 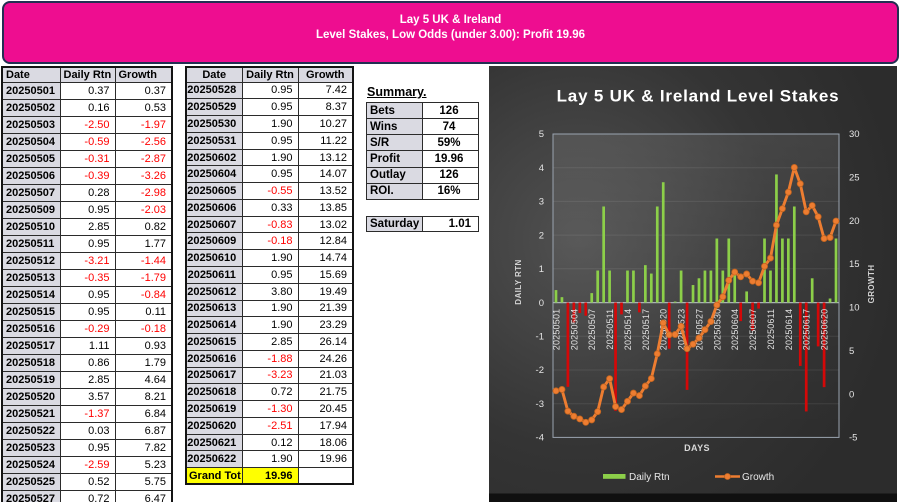 I want to click on svg-text: DAILY RTN, so click(x=518, y=281).